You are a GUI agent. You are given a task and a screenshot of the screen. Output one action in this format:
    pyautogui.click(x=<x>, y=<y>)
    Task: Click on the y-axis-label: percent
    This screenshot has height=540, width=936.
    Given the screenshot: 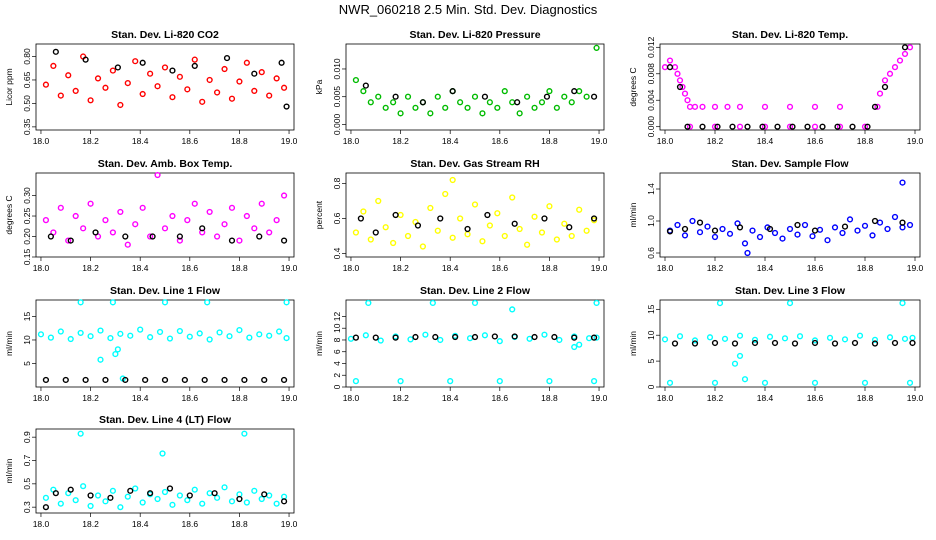 What is the action you would take?
    pyautogui.click(x=319, y=214)
    